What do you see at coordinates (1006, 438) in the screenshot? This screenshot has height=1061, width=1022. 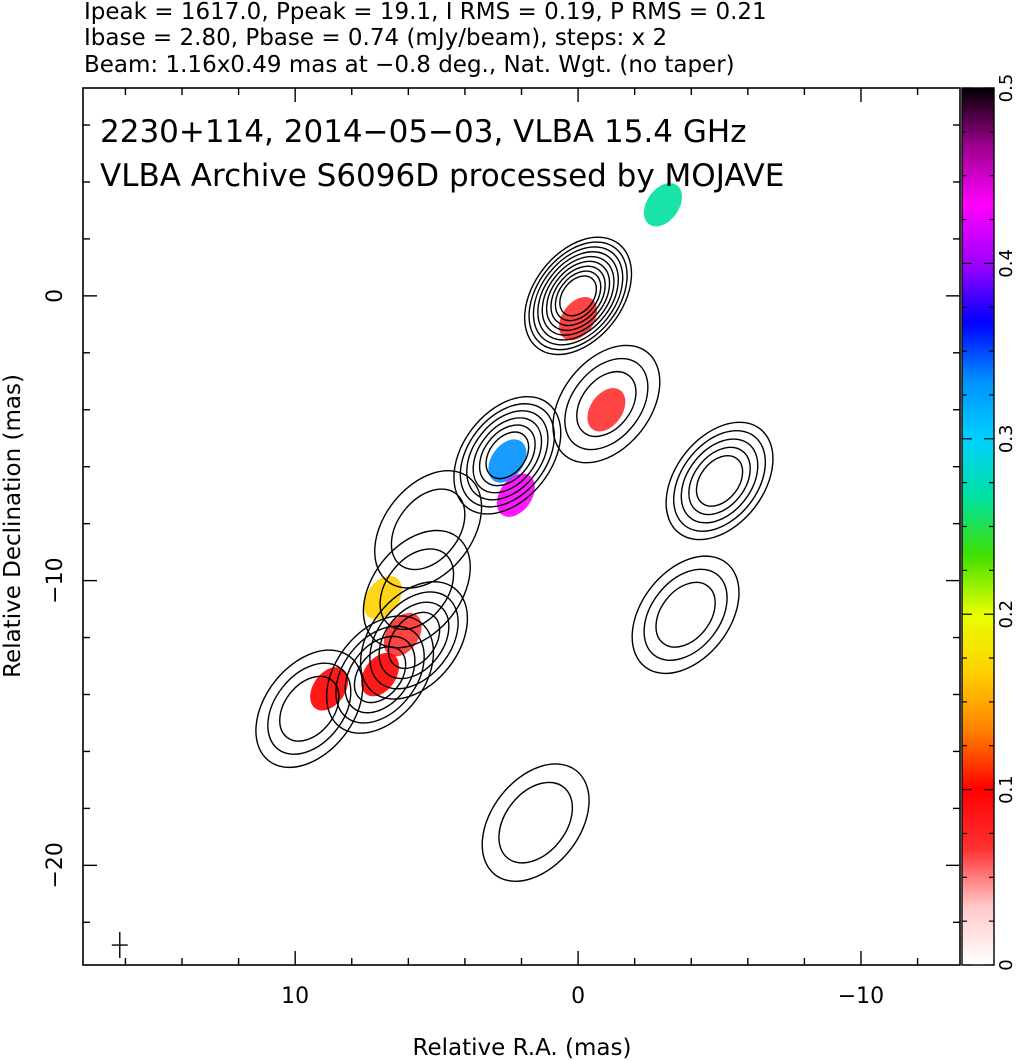 I see `colorbar-label: 0.3` at bounding box center [1006, 438].